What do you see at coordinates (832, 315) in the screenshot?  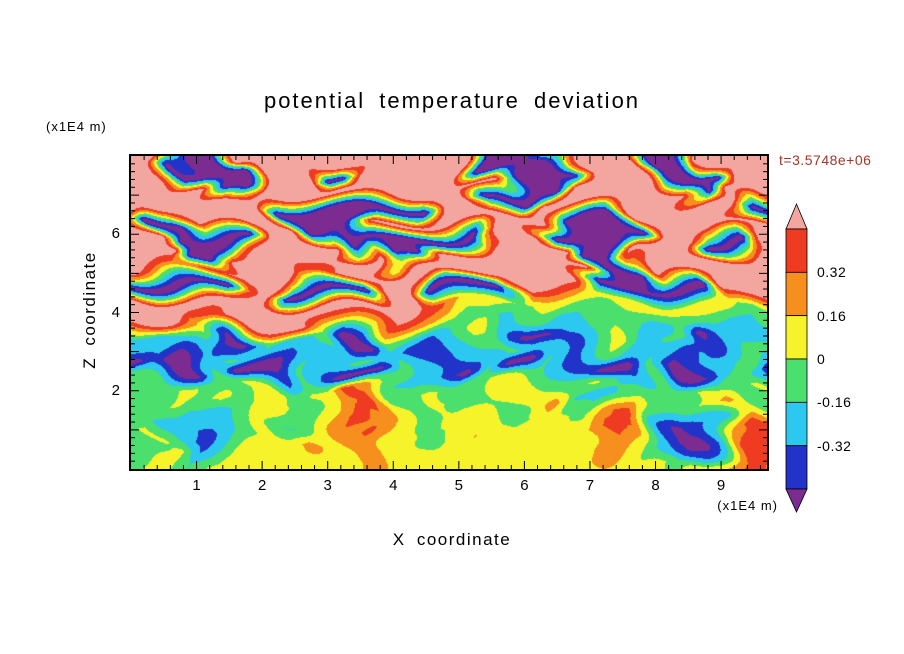 I see `colorbar-tick-label: 0.16` at bounding box center [832, 315].